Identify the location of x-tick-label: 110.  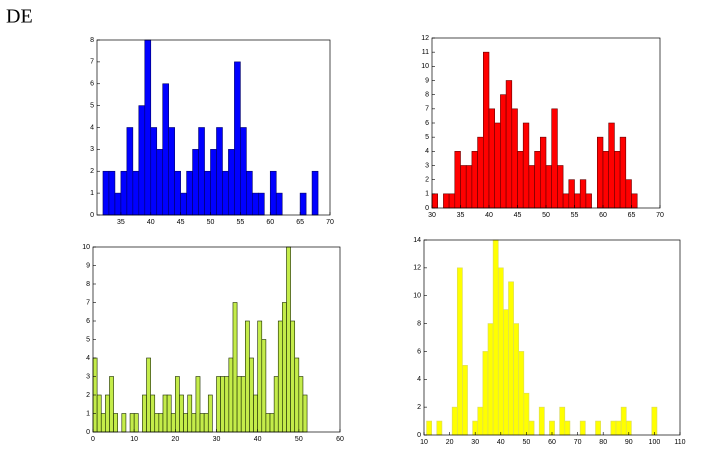
(679, 442).